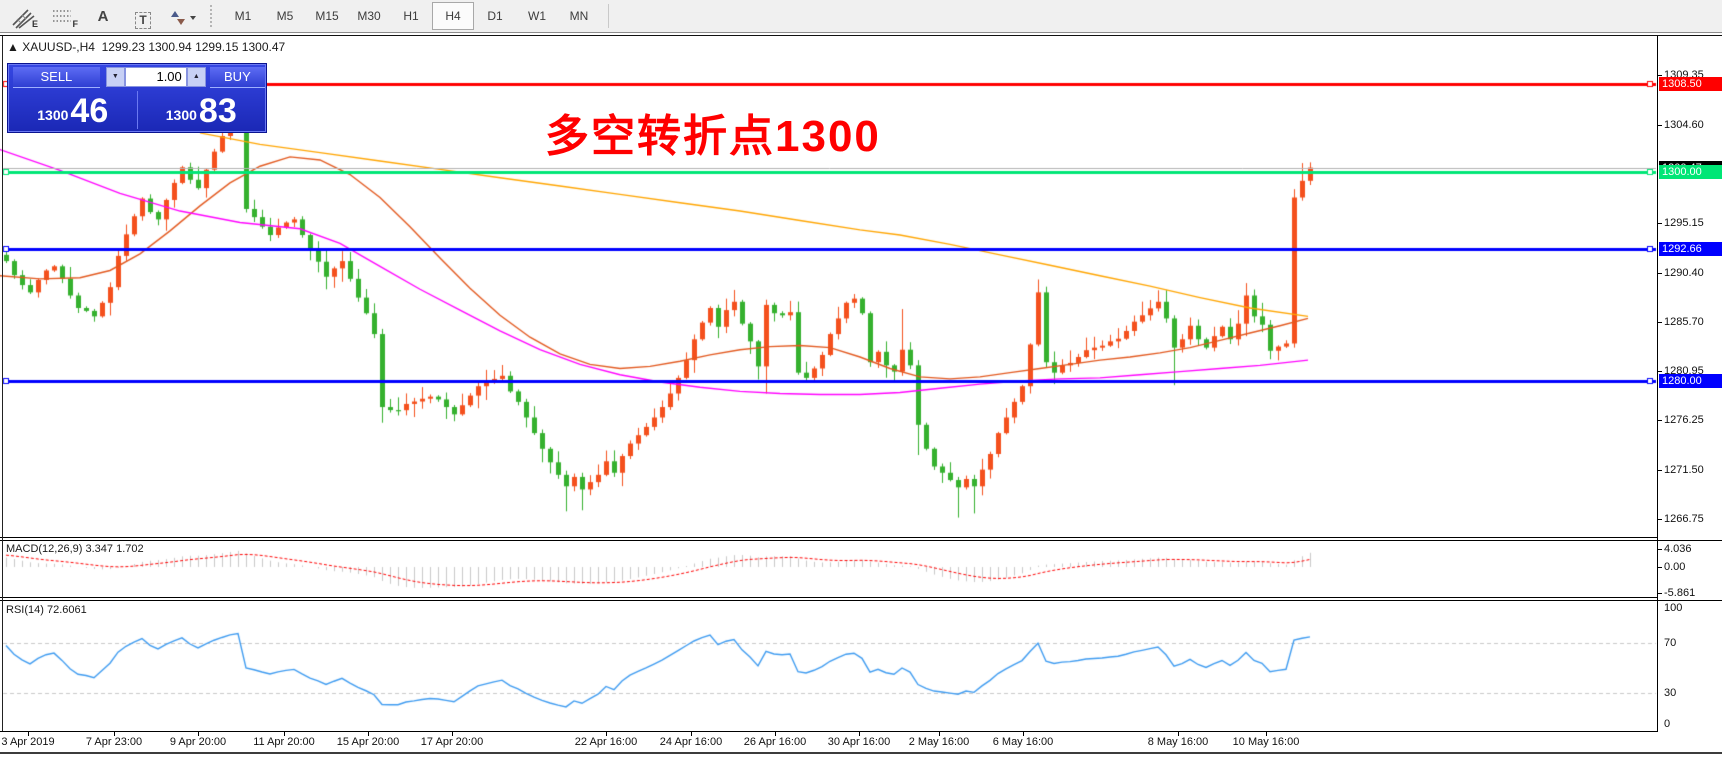 This screenshot has height=759, width=1722. Describe the element at coordinates (58, 47) in the screenshot. I see `symbol-name: XAUUSD-,H4` at that location.